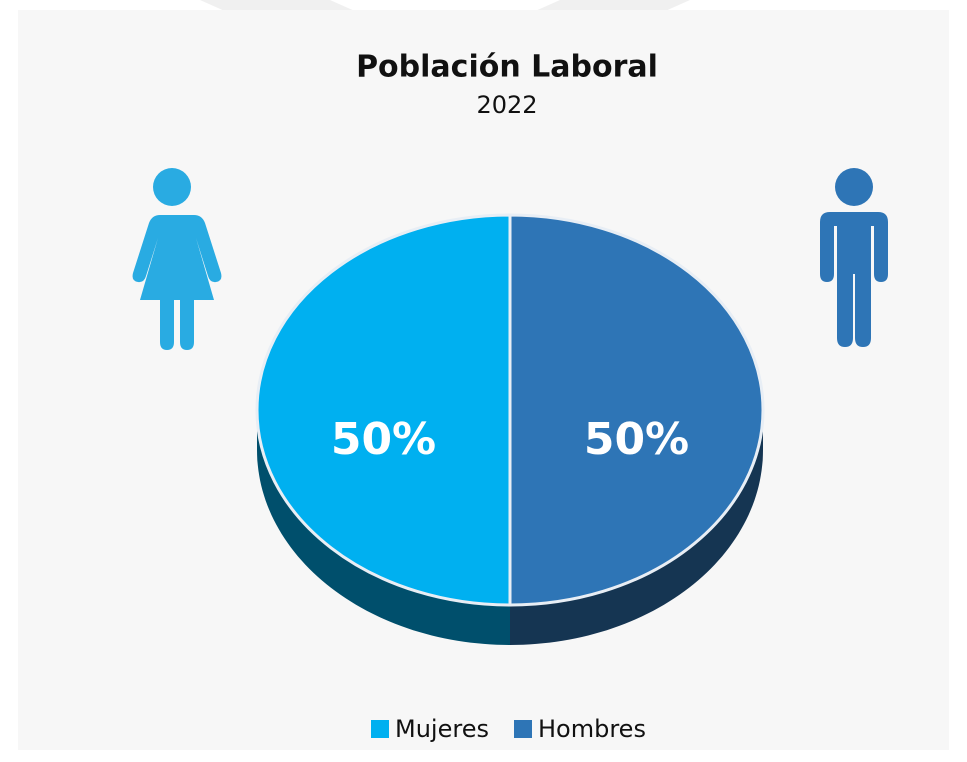  What do you see at coordinates (506, 105) in the screenshot?
I see `chart-subtitle: 2022` at bounding box center [506, 105].